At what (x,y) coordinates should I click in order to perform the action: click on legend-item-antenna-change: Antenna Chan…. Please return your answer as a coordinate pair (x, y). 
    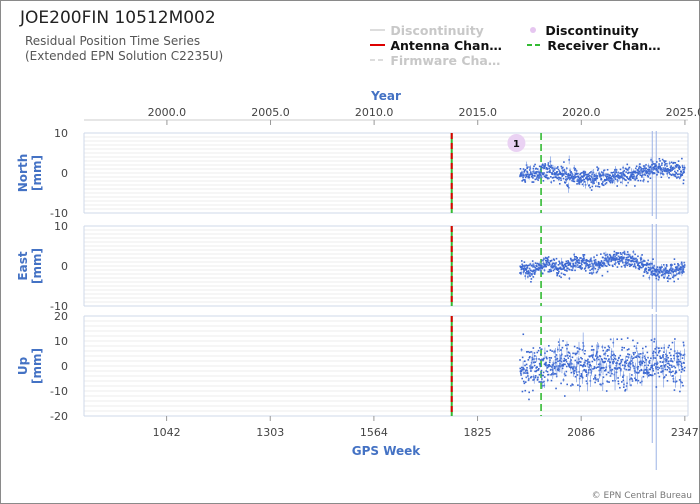
    Looking at the image, I should click on (436, 45).